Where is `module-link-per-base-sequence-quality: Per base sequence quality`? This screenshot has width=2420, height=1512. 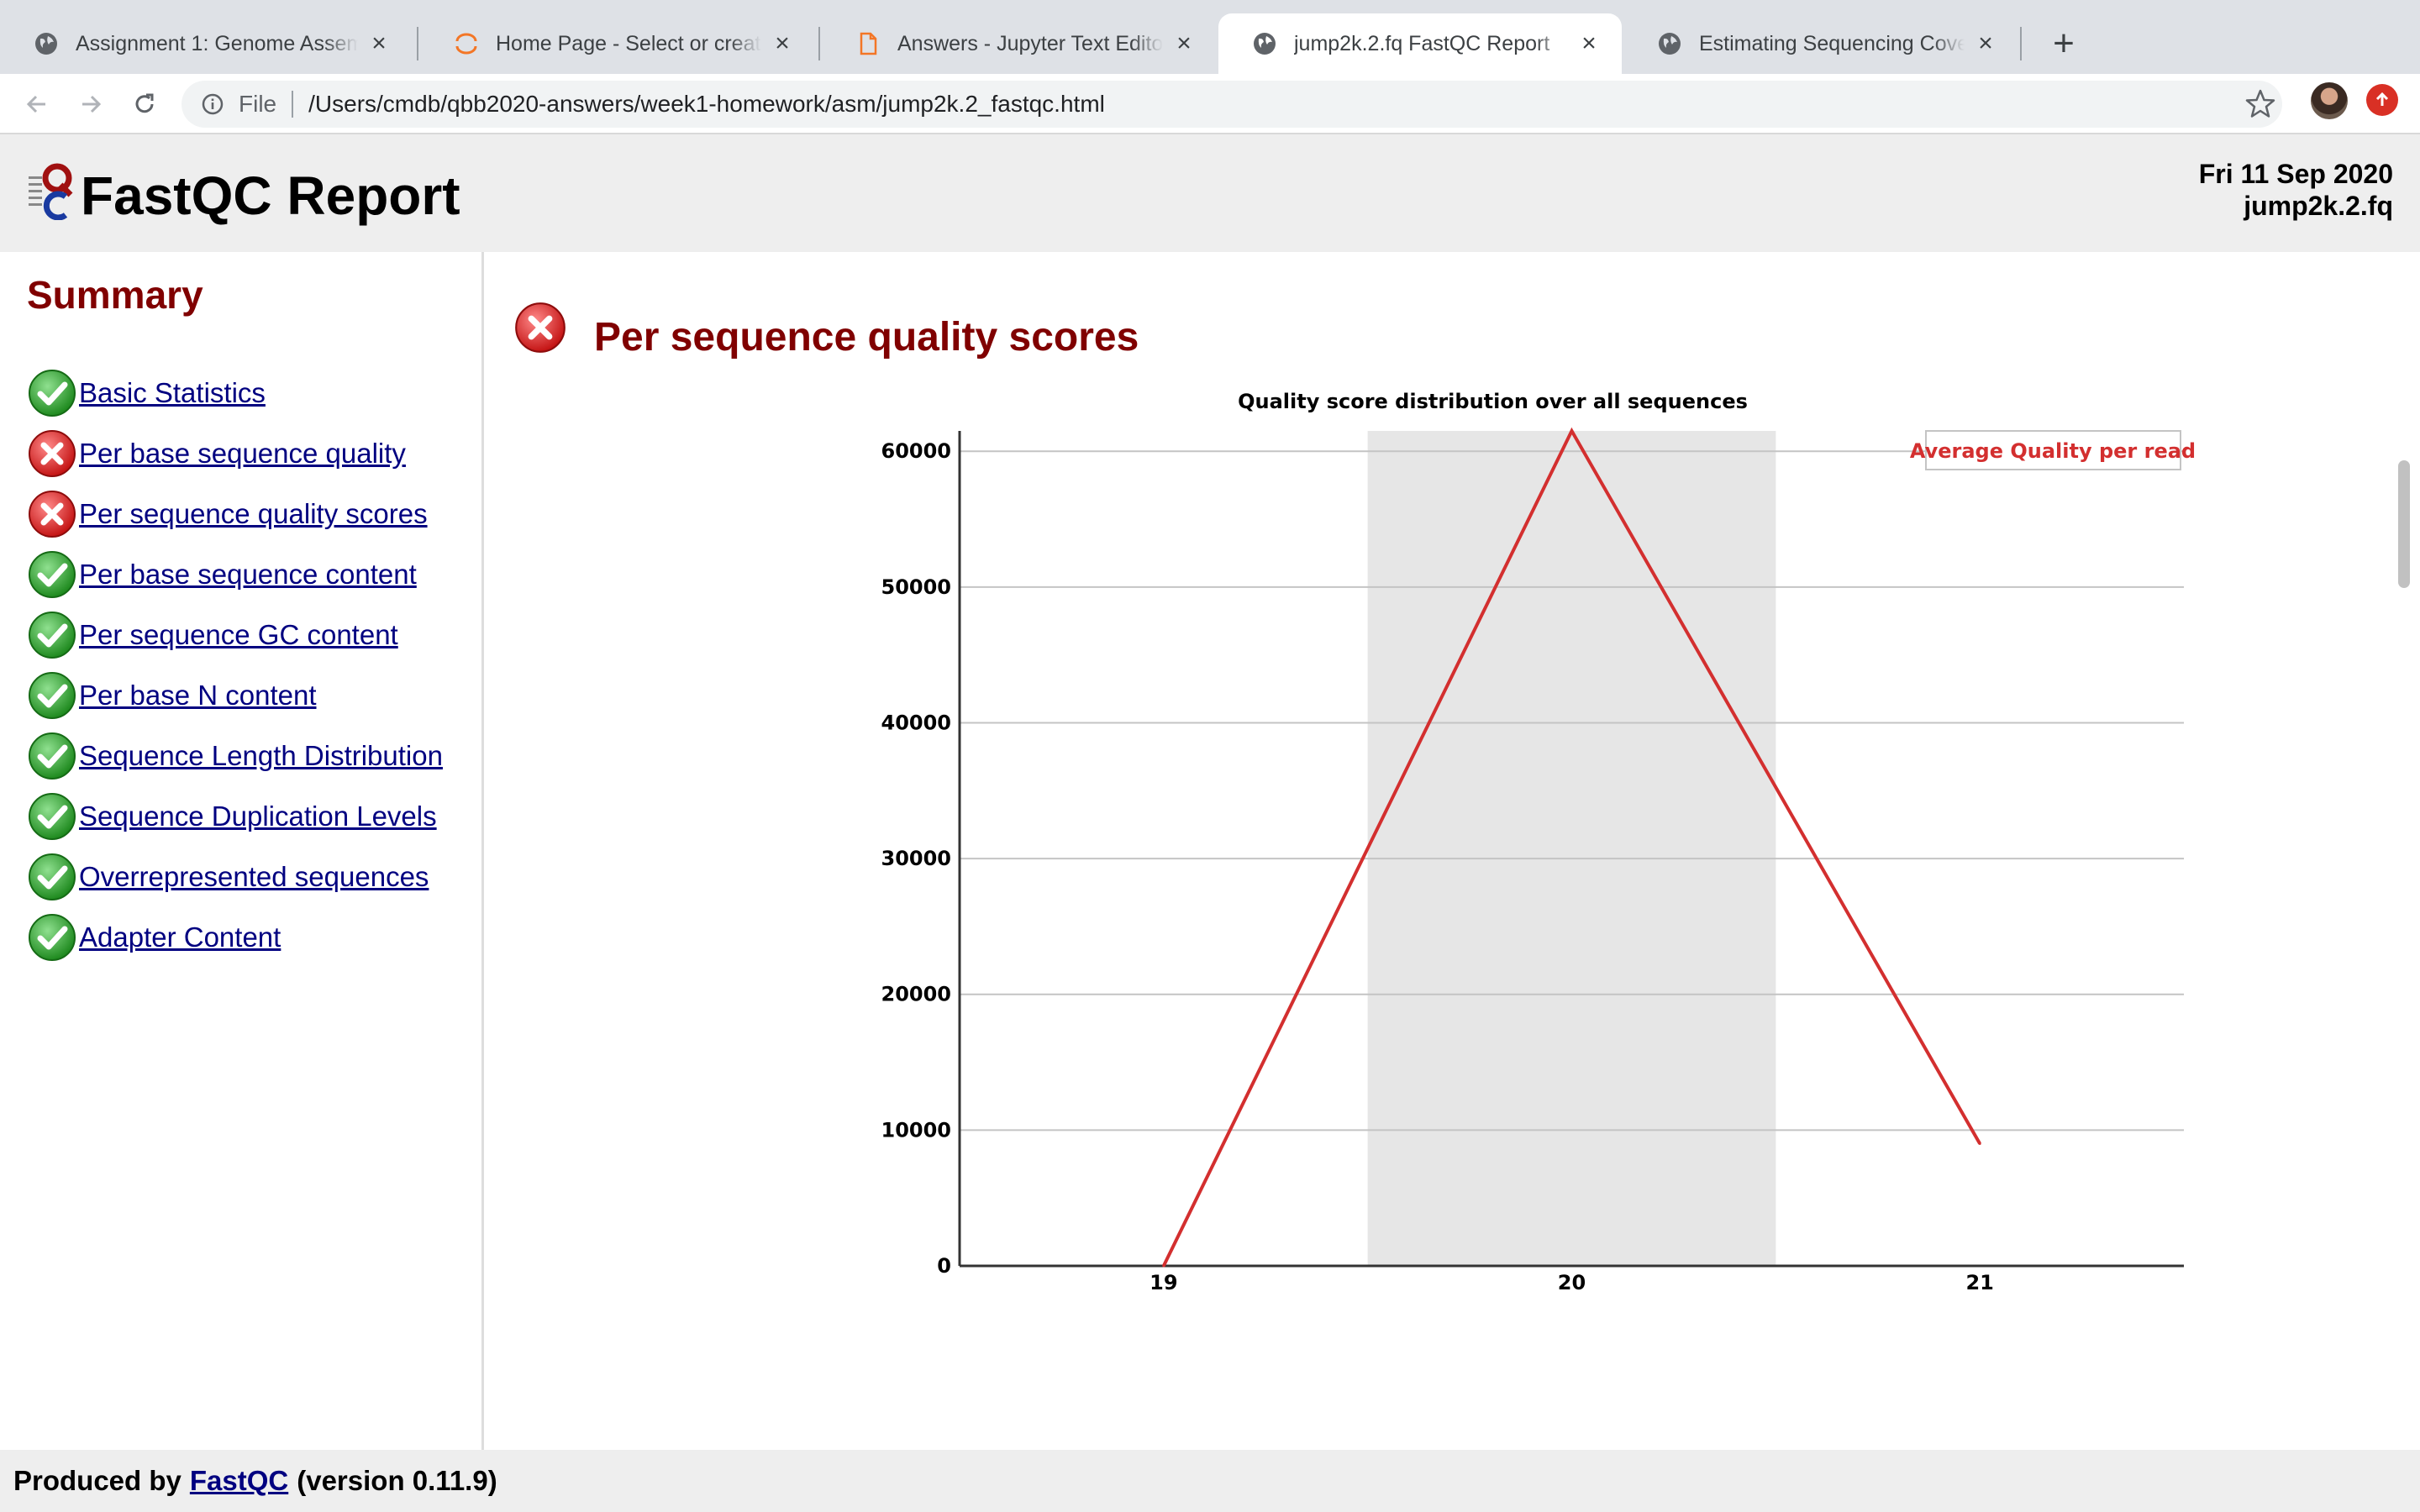
module-link-per-base-sequence-quality: Per base sequence quality is located at coordinates (242, 453).